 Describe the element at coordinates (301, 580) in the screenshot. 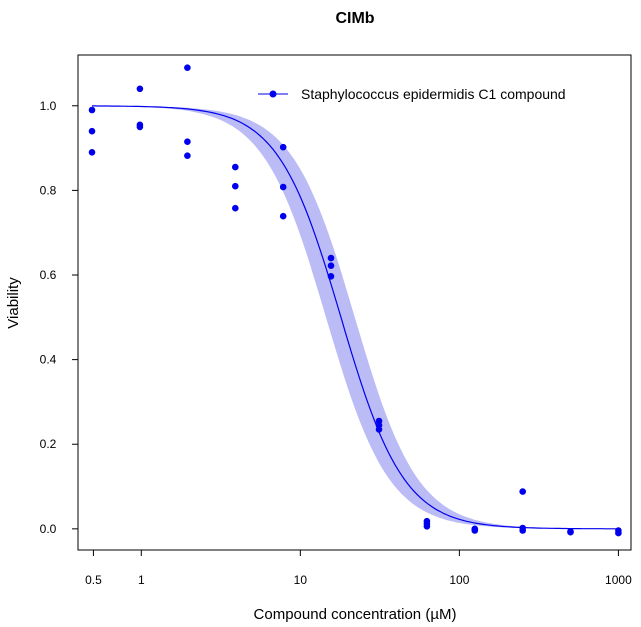

I see `x-tick-label: 10` at that location.